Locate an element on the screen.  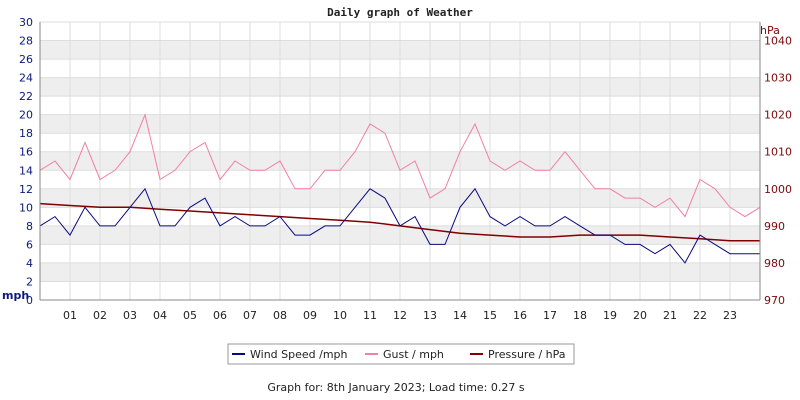
right-axis-unit: hPa is located at coordinates (770, 30).